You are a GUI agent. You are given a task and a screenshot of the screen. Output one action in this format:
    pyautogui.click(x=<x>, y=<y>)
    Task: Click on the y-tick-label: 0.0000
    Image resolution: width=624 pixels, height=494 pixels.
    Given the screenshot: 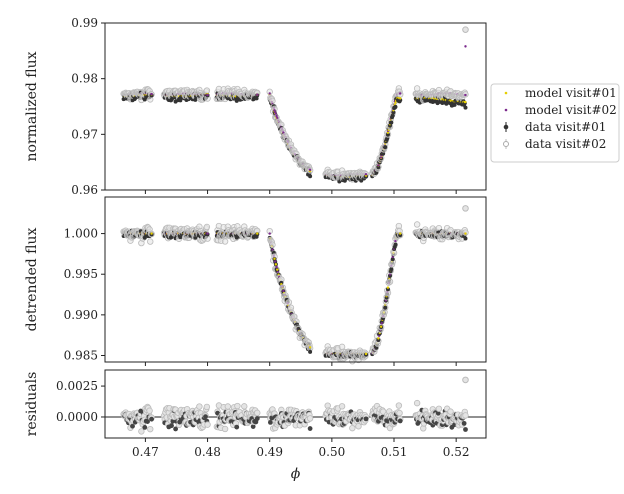 What is the action you would take?
    pyautogui.click(x=77, y=417)
    